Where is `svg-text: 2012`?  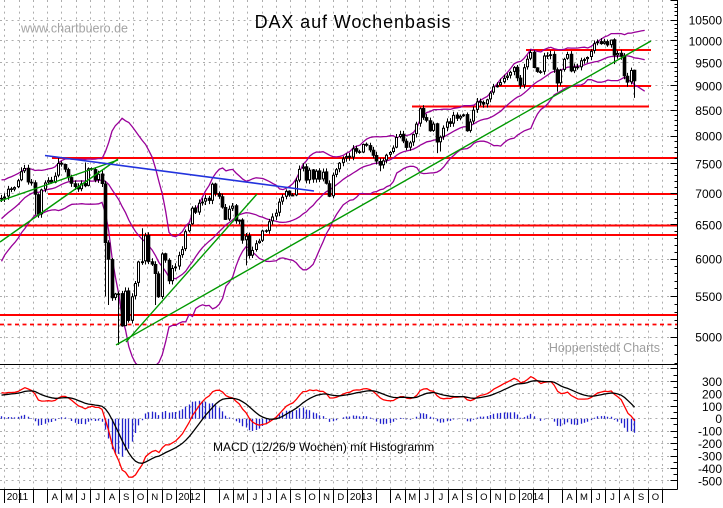 svg-text: 2012 is located at coordinates (189, 497).